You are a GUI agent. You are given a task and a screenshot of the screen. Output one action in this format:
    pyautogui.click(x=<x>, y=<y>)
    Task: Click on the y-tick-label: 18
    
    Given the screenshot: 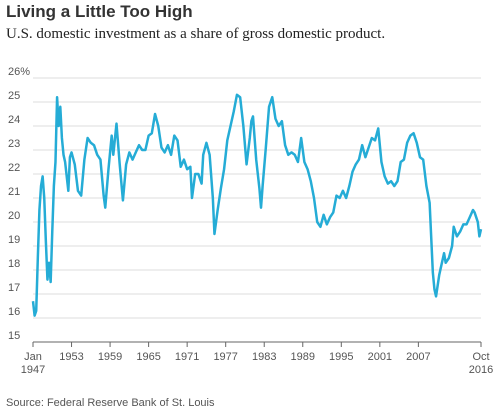 What is the action you would take?
    pyautogui.click(x=14, y=264)
    